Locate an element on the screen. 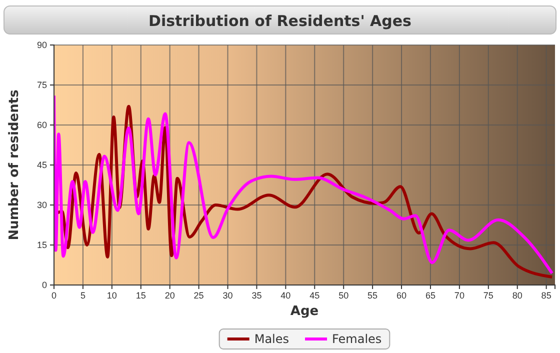  y-tick-label: 60 is located at coordinates (41, 125).